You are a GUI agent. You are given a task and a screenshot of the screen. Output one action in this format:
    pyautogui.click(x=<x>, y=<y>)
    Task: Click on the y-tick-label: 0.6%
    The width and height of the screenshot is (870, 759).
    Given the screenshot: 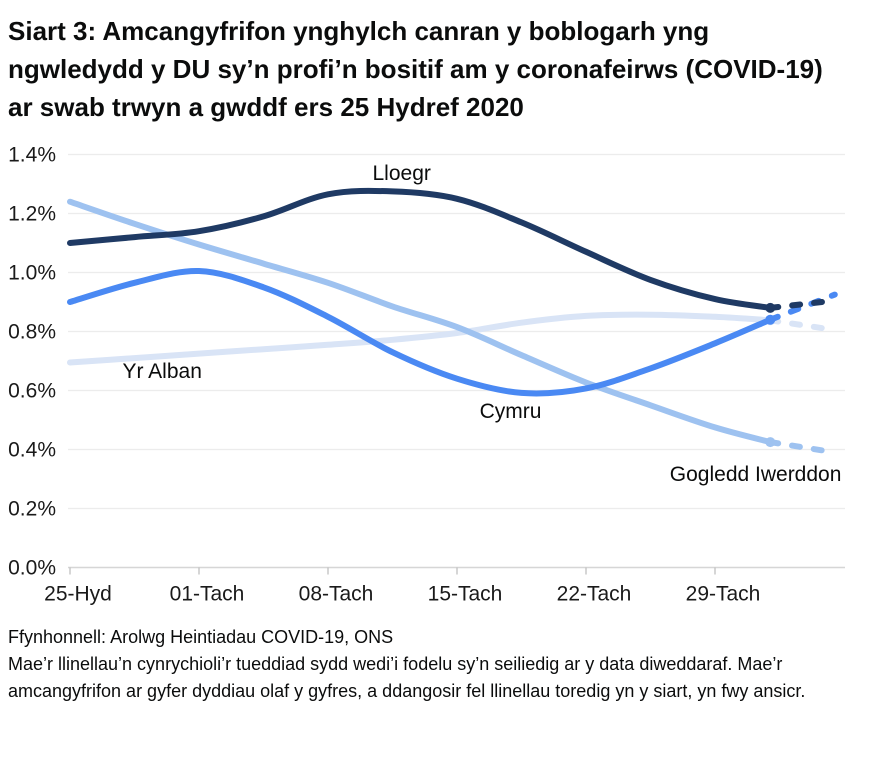 What is the action you would take?
    pyautogui.click(x=32, y=391)
    